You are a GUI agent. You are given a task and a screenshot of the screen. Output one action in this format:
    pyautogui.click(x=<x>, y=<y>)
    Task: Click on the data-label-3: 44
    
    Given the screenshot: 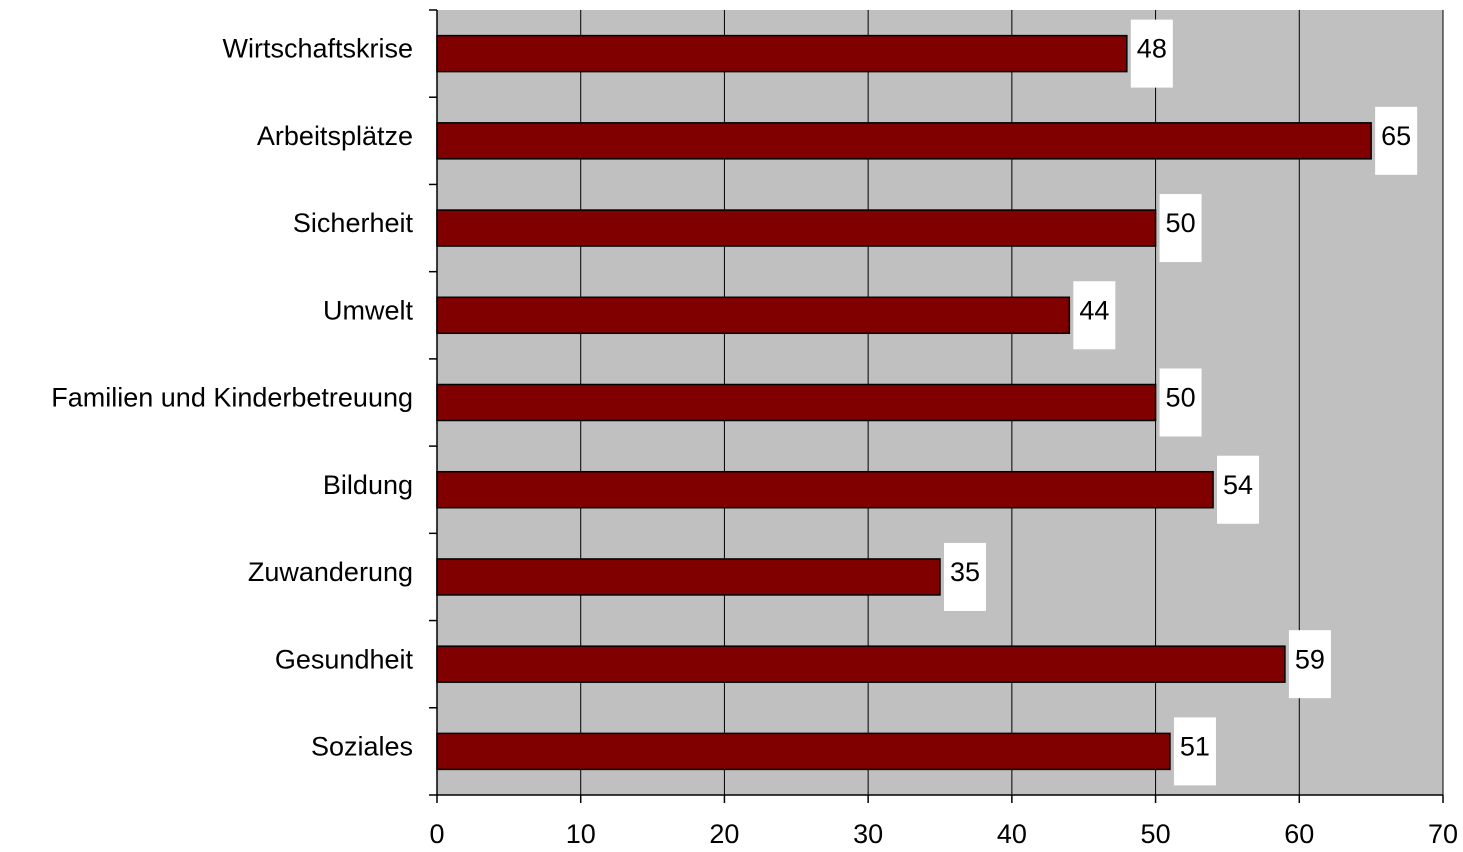 What is the action you would take?
    pyautogui.click(x=1094, y=310)
    